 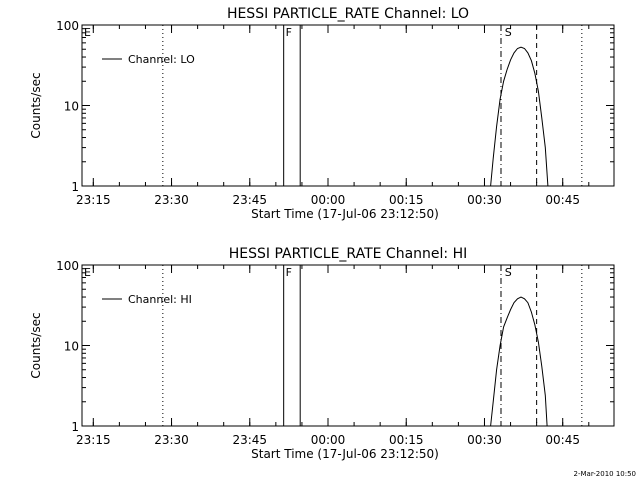 I want to click on legend-label: Channel: HI, so click(x=160, y=299).